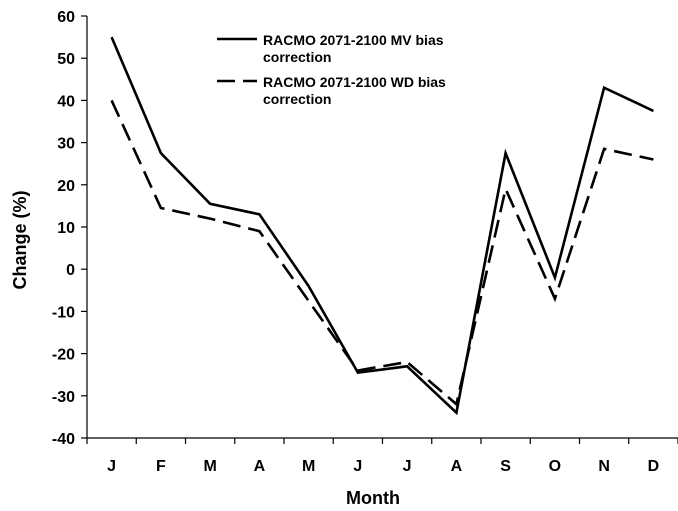 This screenshot has height=511, width=678. I want to click on x-tick-label: N, so click(604, 466).